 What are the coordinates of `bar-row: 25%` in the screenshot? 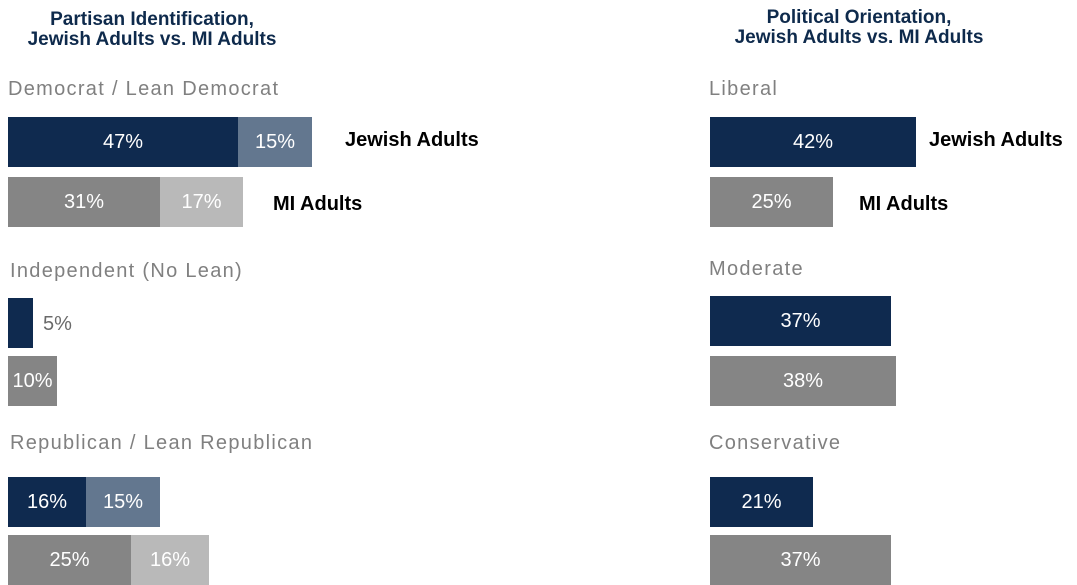 It's located at (771, 202).